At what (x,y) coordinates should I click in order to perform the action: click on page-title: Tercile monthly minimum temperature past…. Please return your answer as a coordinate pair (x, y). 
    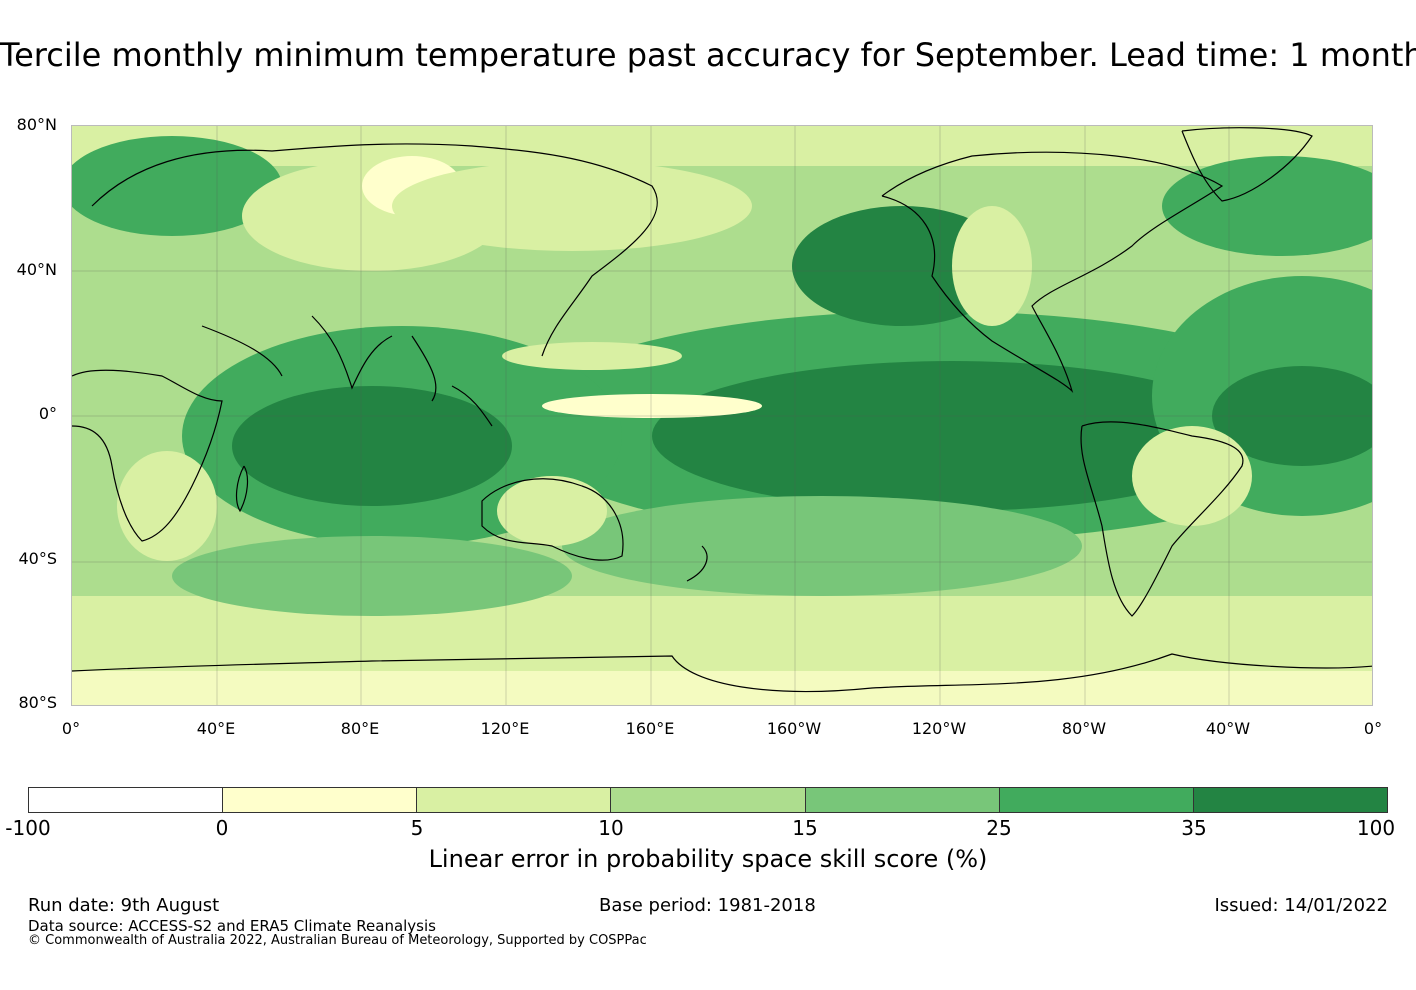
    Looking at the image, I should click on (708, 55).